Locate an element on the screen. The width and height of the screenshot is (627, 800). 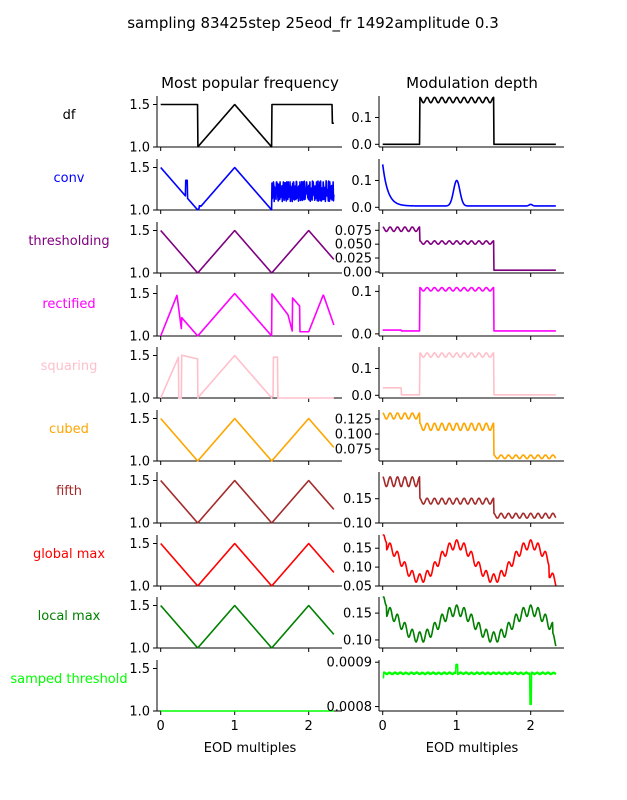
row1-right-series-line is located at coordinates (469, 185).